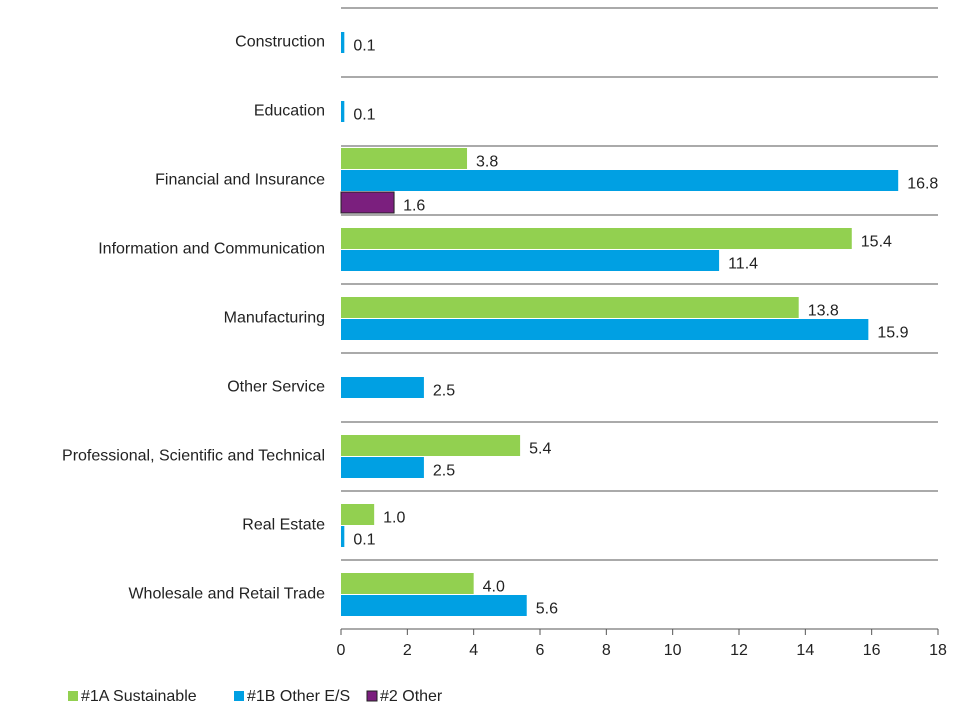 The height and width of the screenshot is (709, 968). I want to click on x-tick-label: 12, so click(739, 650).